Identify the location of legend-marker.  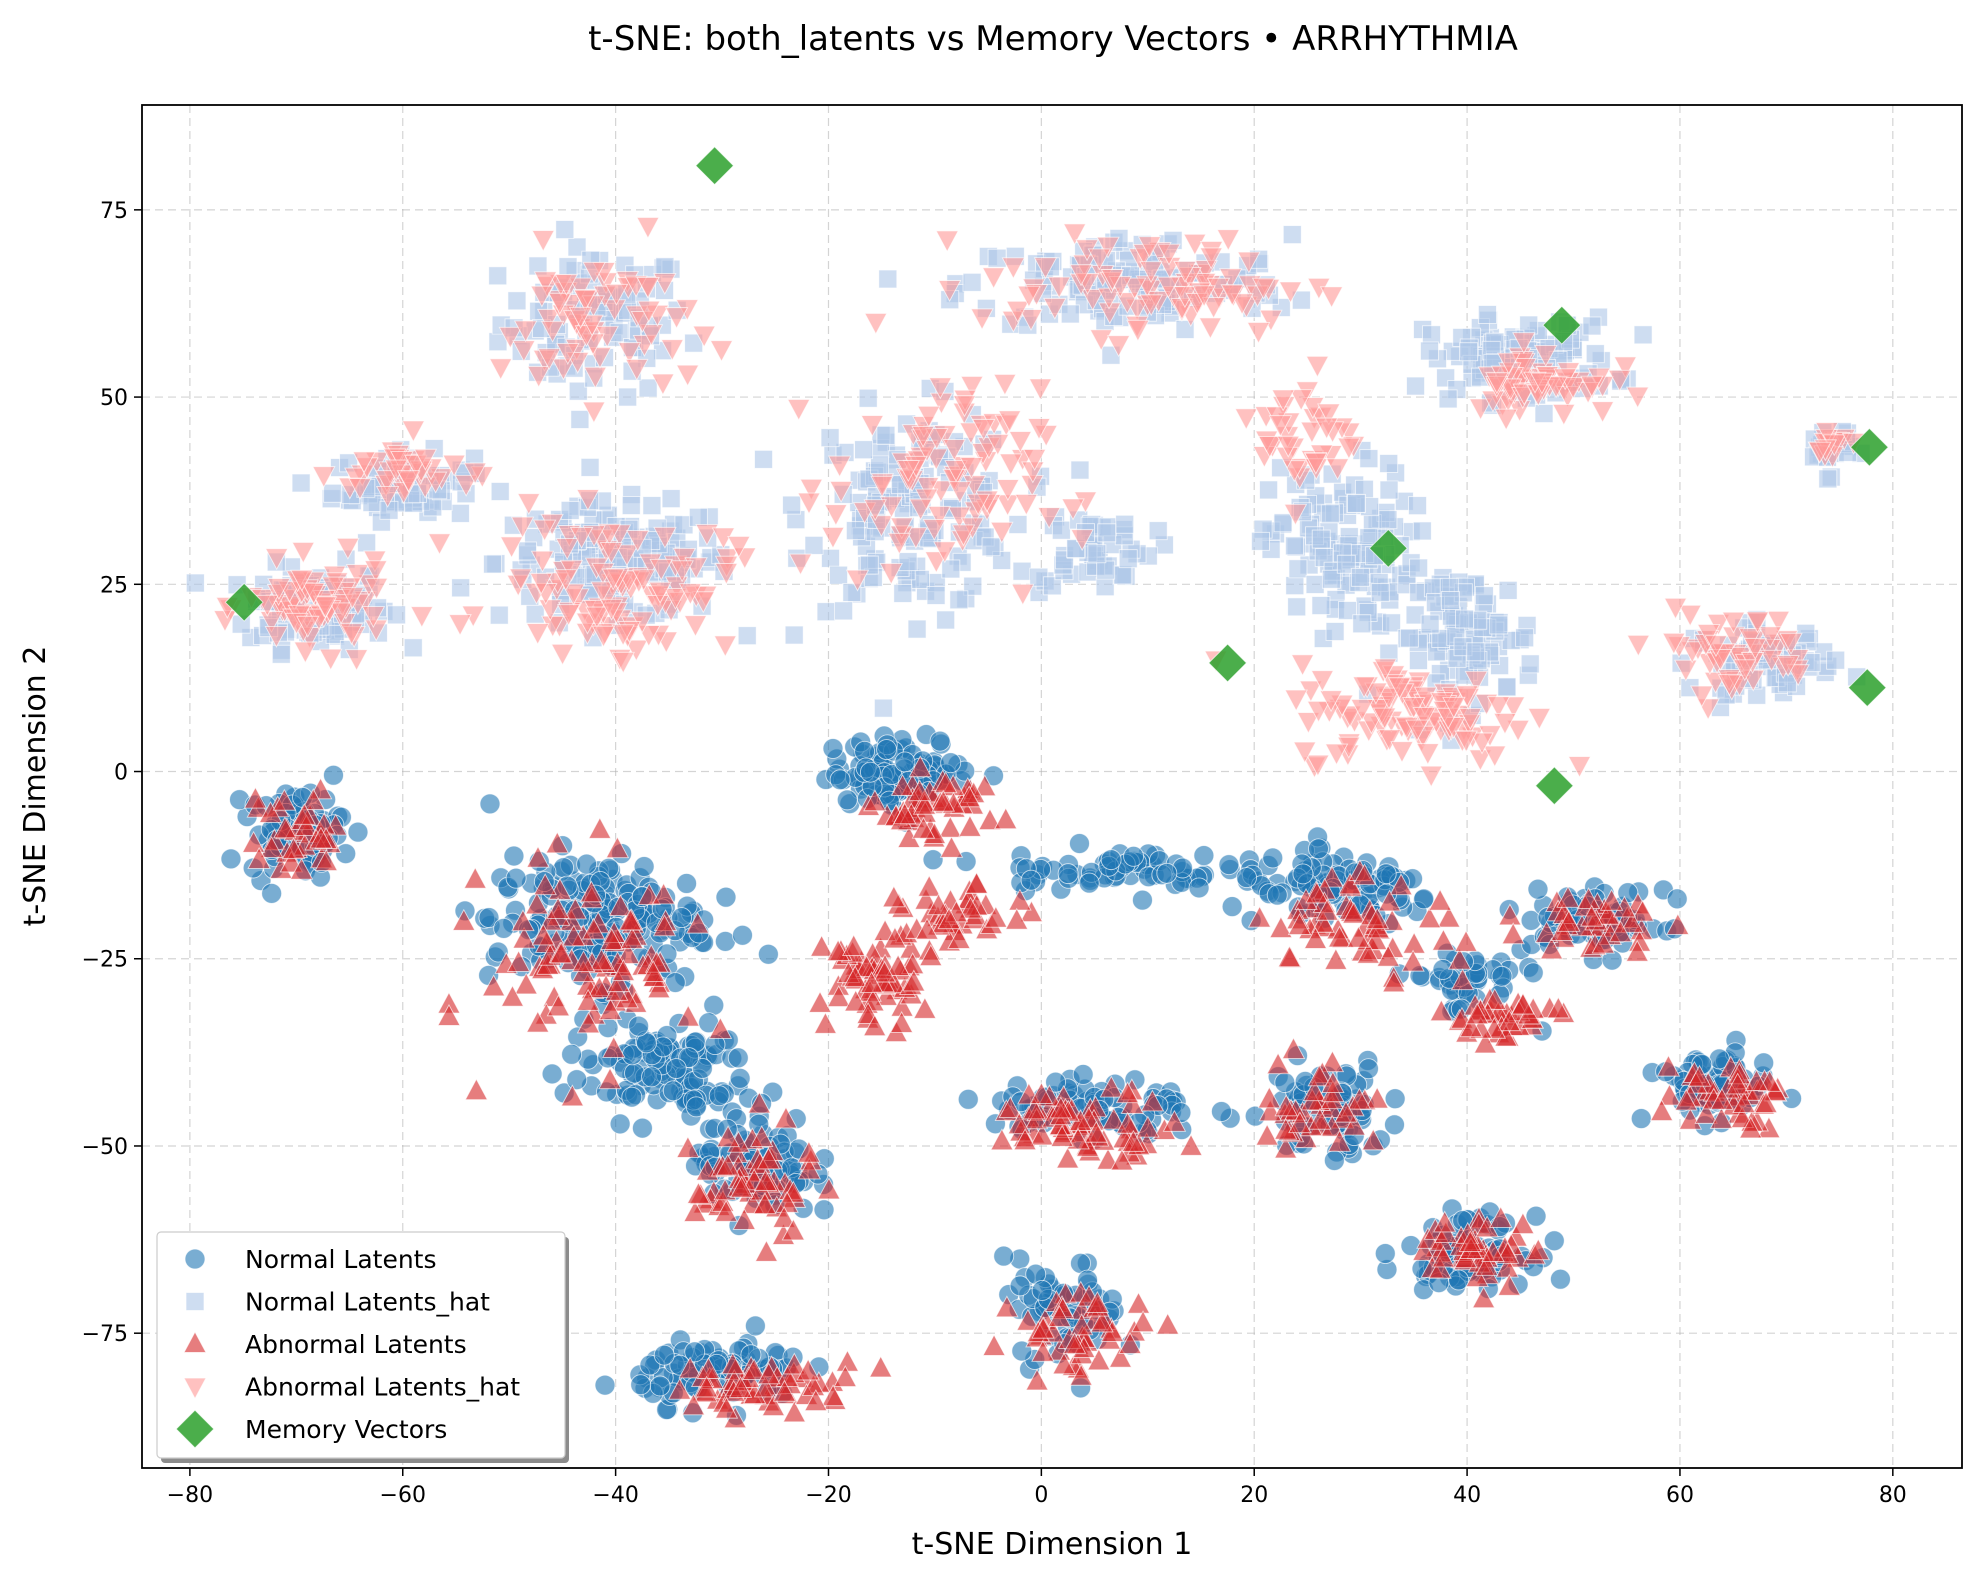
(195, 1259).